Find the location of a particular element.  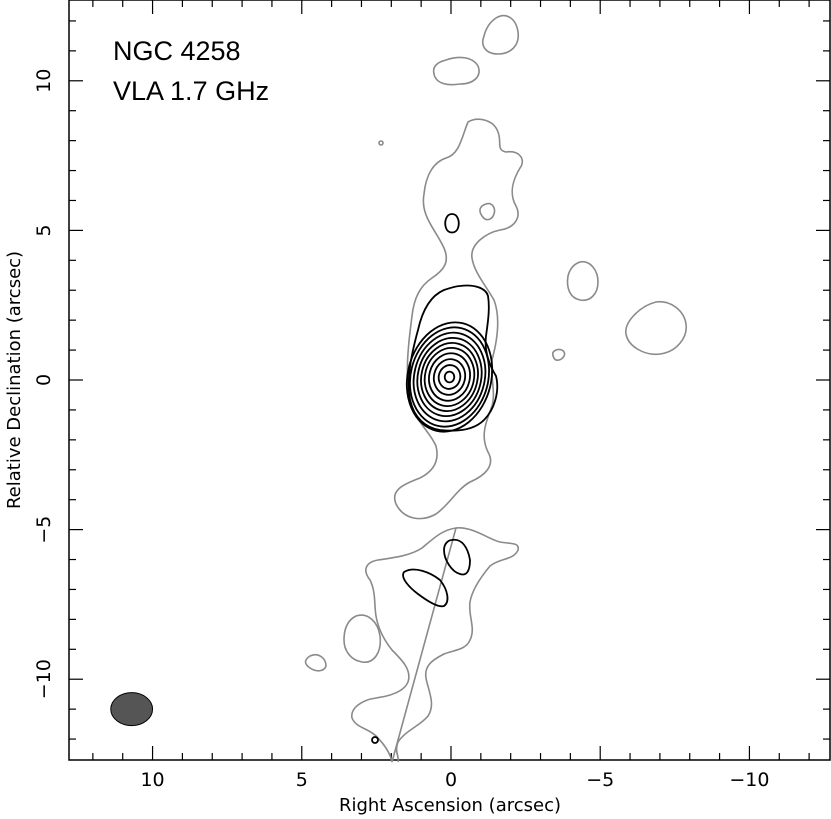

y-axis-title: Relative Declination (arcsec) is located at coordinates (14, 380).